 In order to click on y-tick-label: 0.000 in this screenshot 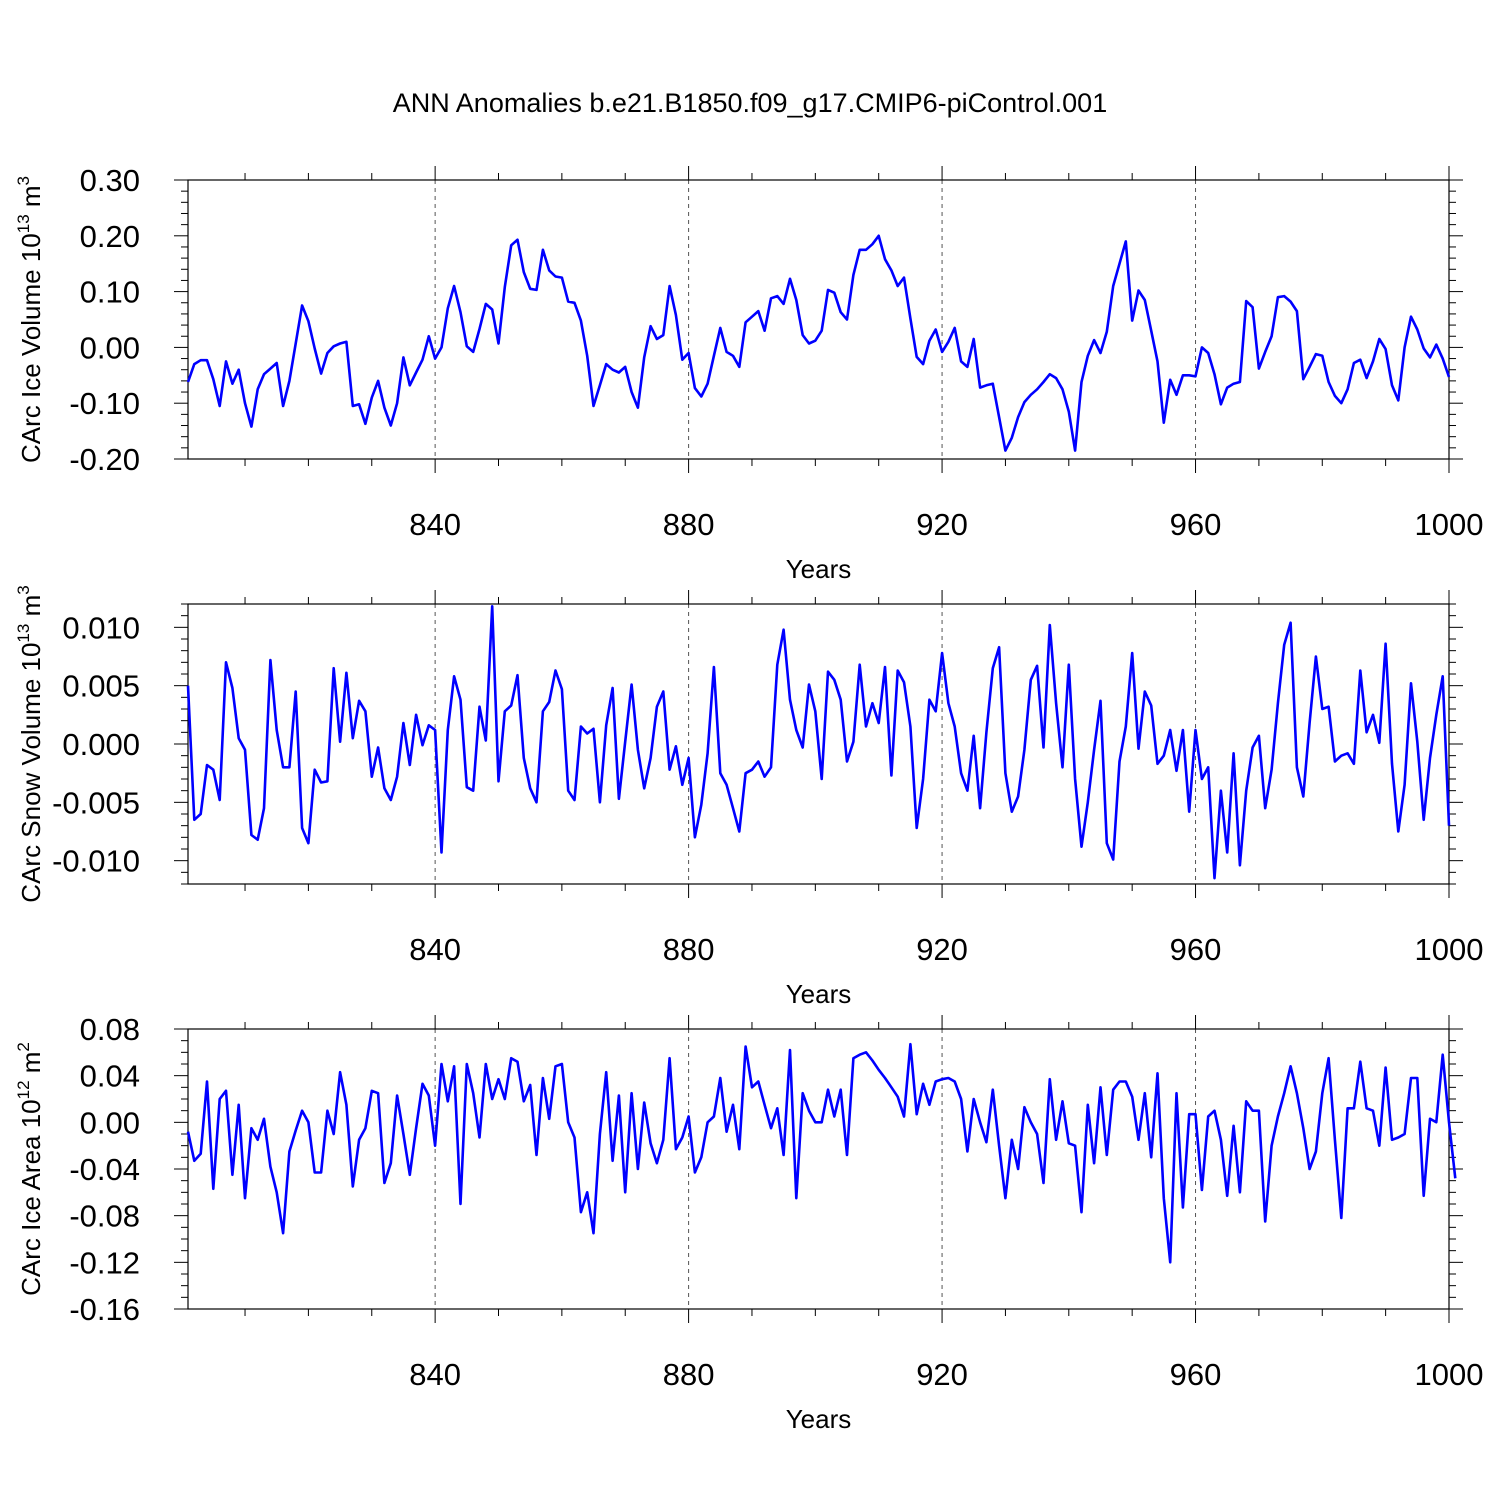, I will do `click(101, 744)`.